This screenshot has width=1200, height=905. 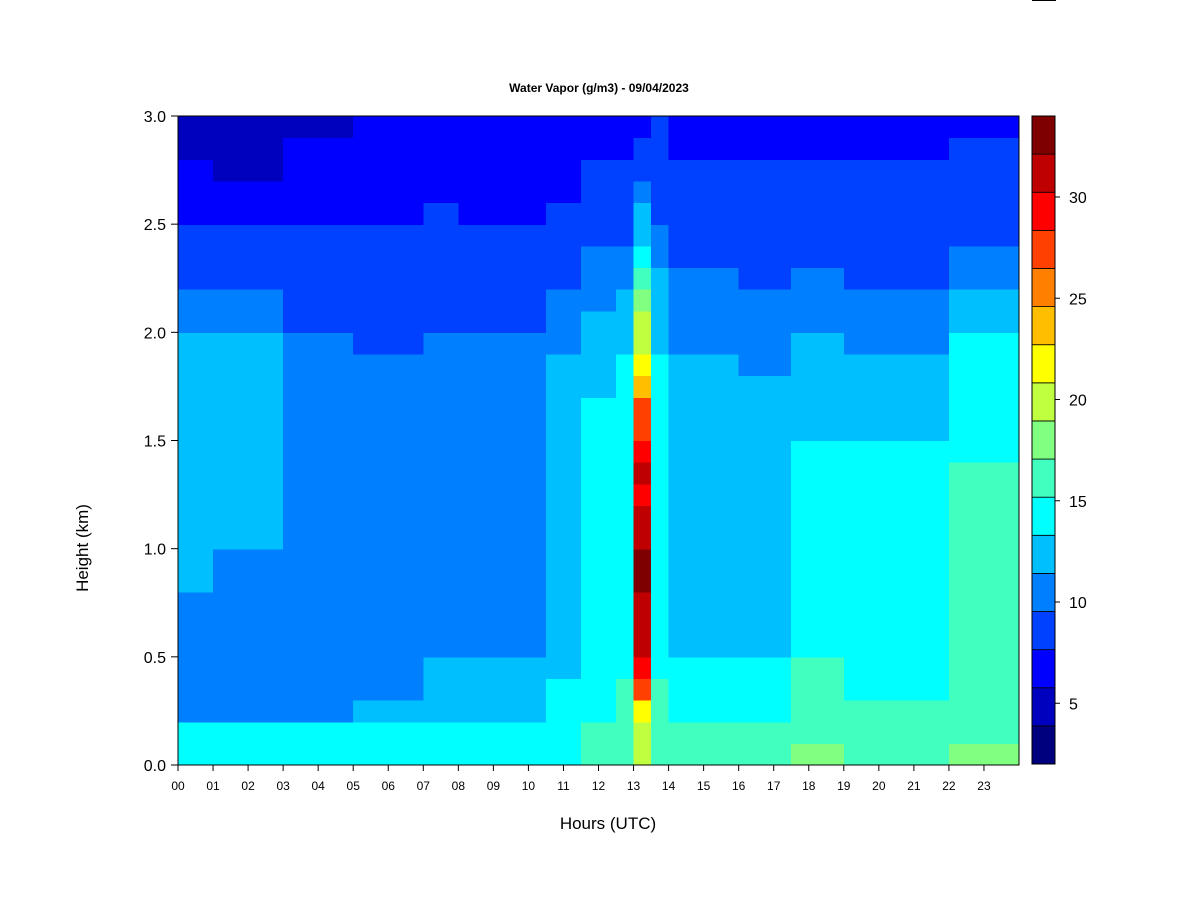 What do you see at coordinates (879, 786) in the screenshot?
I see `x-tick-label: 20` at bounding box center [879, 786].